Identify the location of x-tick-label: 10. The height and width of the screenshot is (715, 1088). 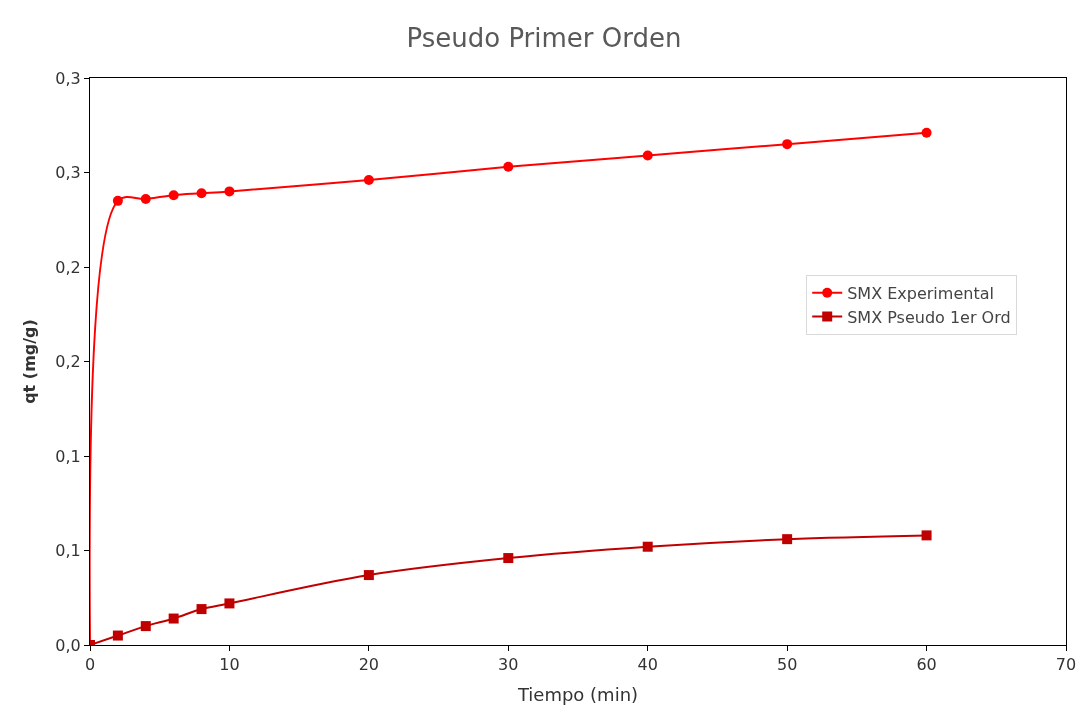
(229, 665).